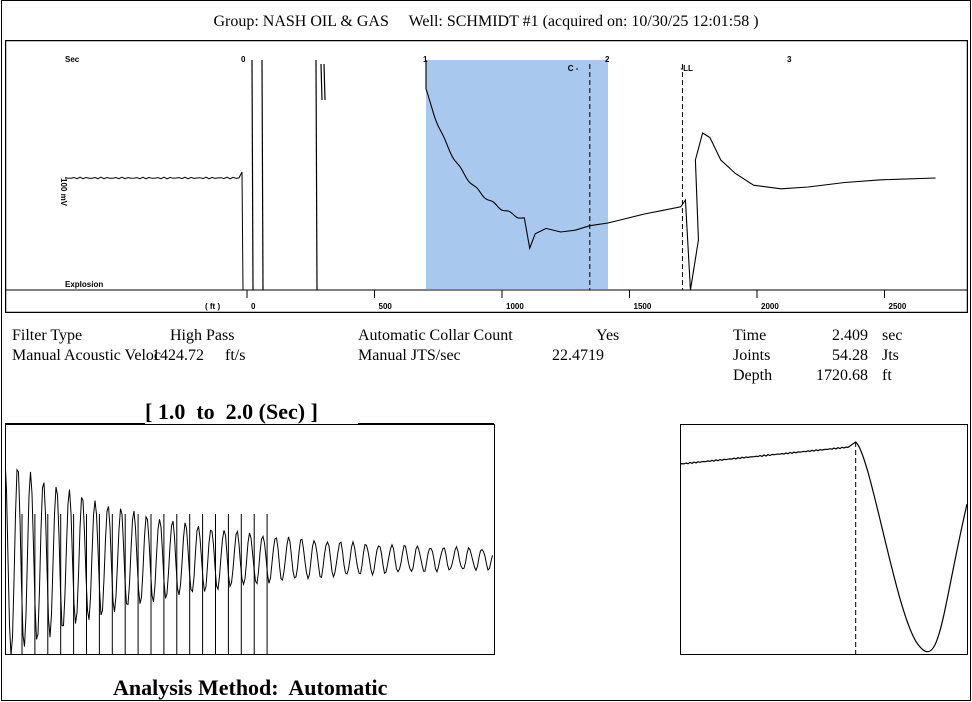  What do you see at coordinates (842, 375) in the screenshot?
I see `depth-value: 1720.68` at bounding box center [842, 375].